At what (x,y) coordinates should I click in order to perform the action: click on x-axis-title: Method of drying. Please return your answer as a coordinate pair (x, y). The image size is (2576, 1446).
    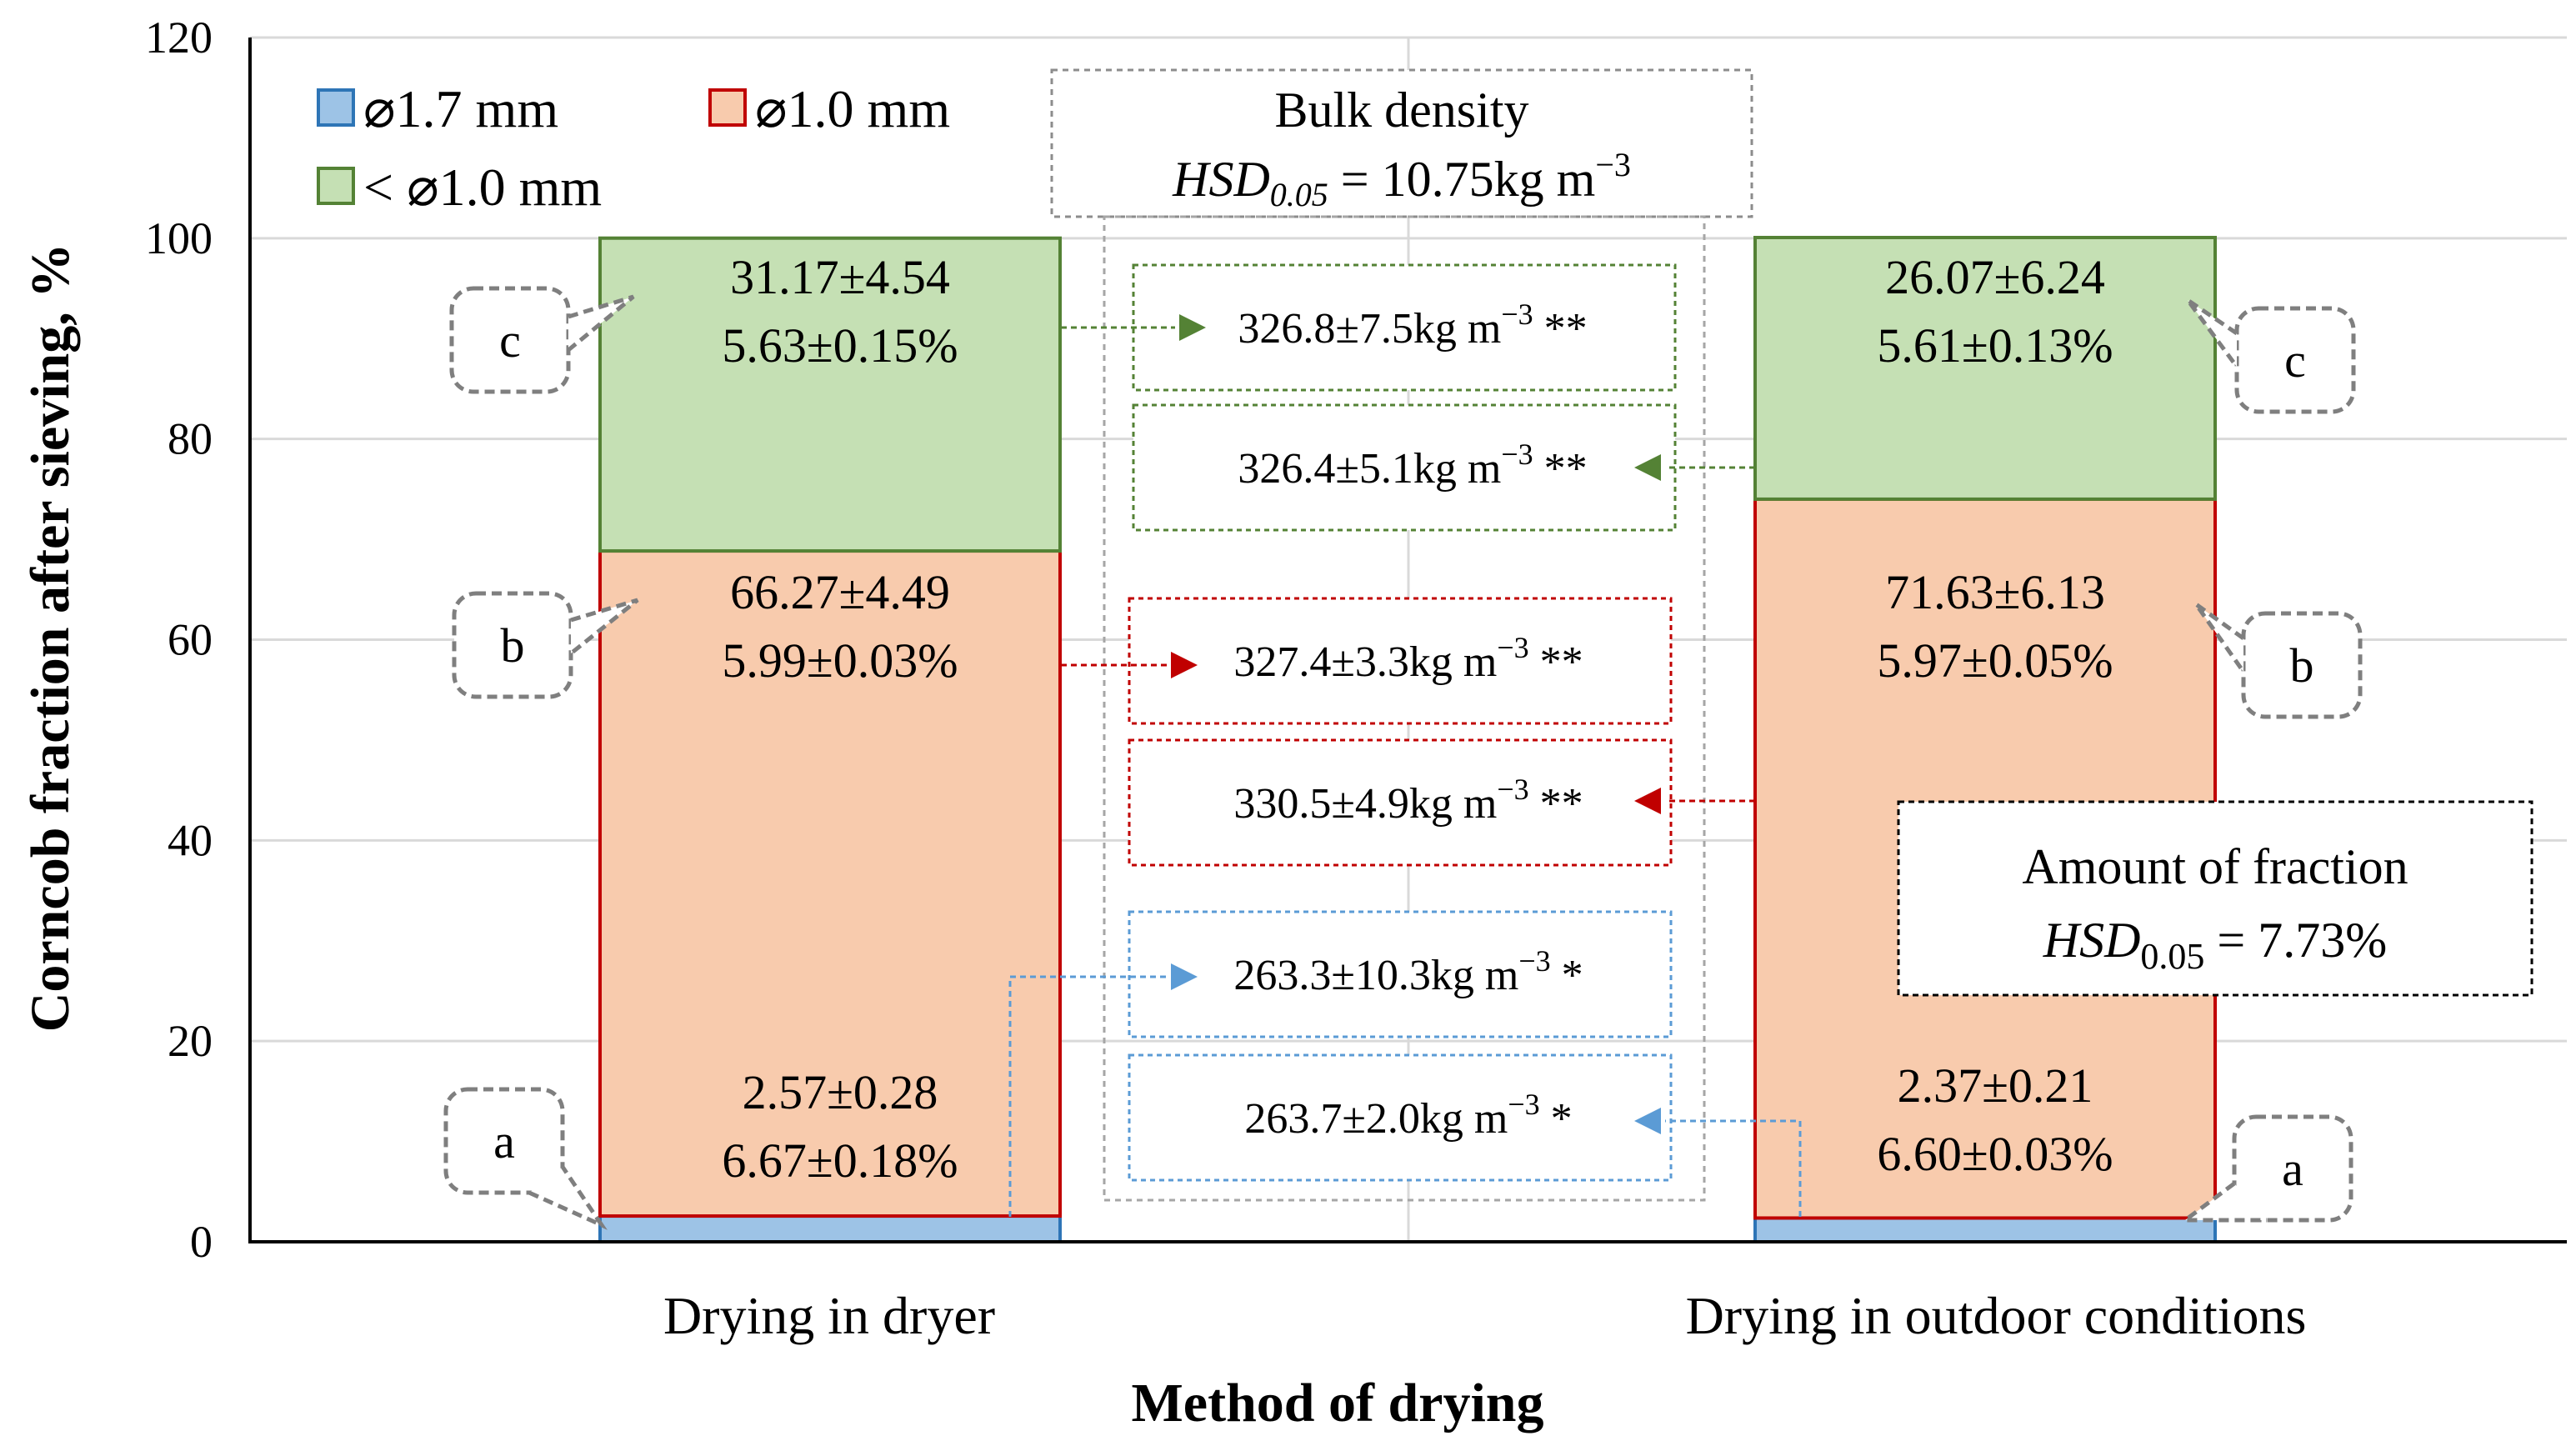
    Looking at the image, I should click on (1338, 1403).